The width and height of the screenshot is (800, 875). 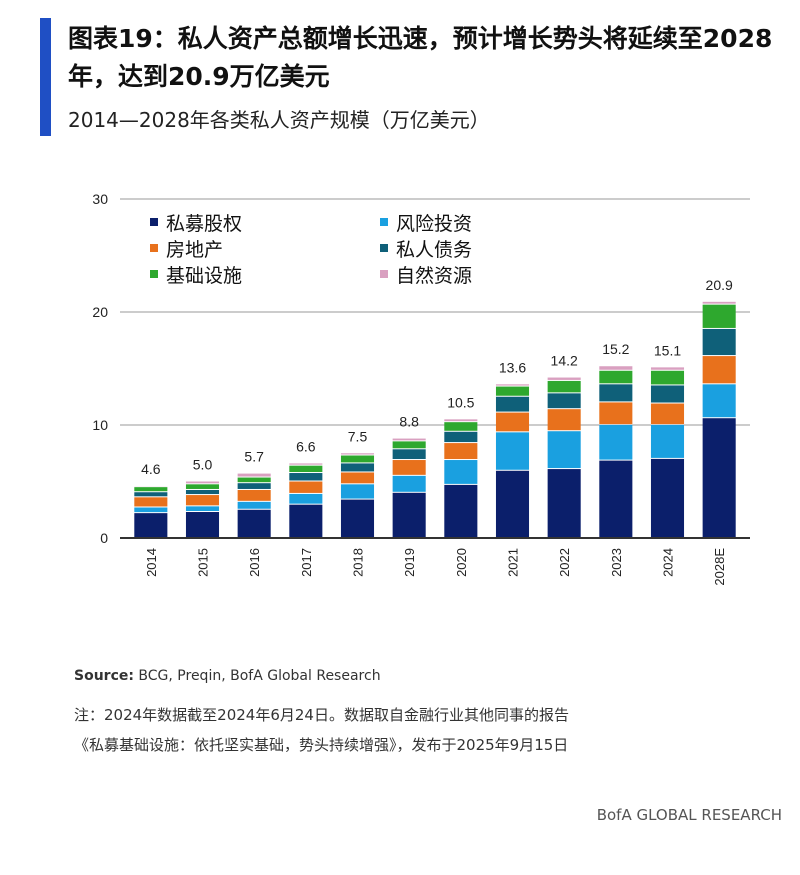 What do you see at coordinates (689, 815) in the screenshot?
I see `brand-logo-text: BofA GLOBAL RESEARCH` at bounding box center [689, 815].